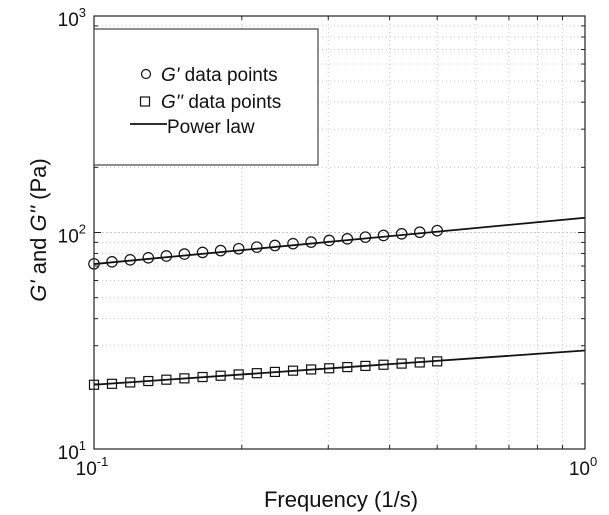 Image resolution: width=609 pixels, height=515 pixels. What do you see at coordinates (103, 461) in the screenshot?
I see `x-tick-exponent: -1` at bounding box center [103, 461].